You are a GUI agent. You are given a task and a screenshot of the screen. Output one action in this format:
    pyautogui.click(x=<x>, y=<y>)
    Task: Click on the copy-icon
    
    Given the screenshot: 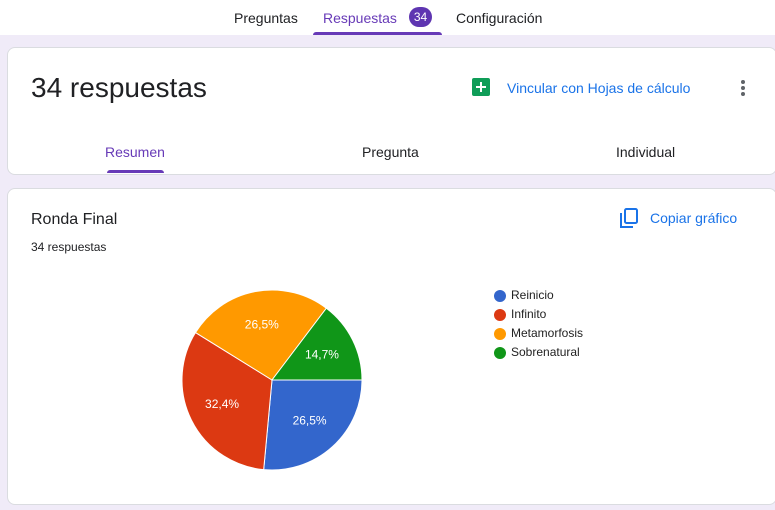 What is the action you would take?
    pyautogui.click(x=629, y=218)
    